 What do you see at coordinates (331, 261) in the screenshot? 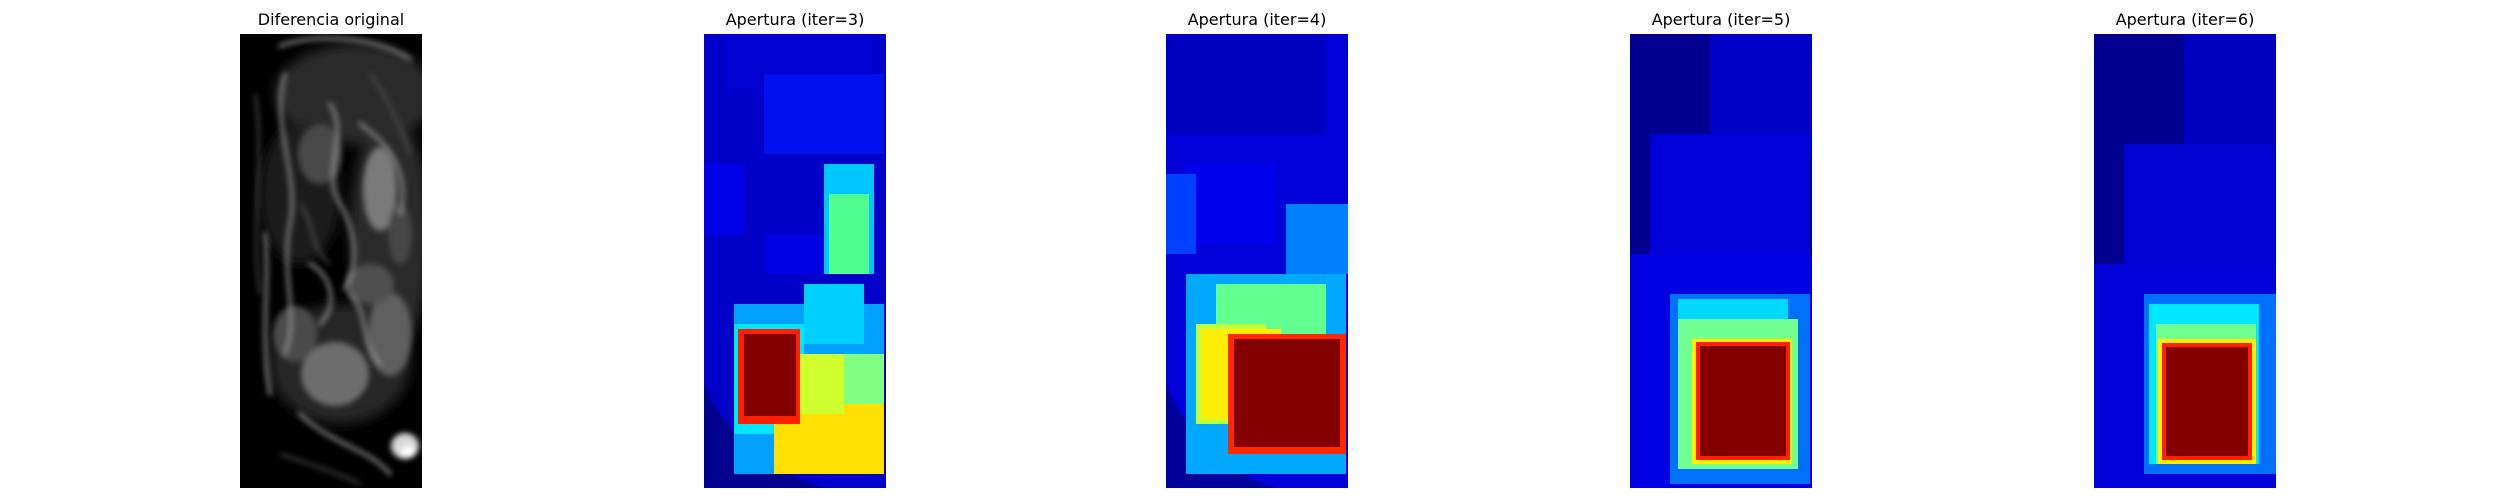
I see `grayscale-difference-image` at bounding box center [331, 261].